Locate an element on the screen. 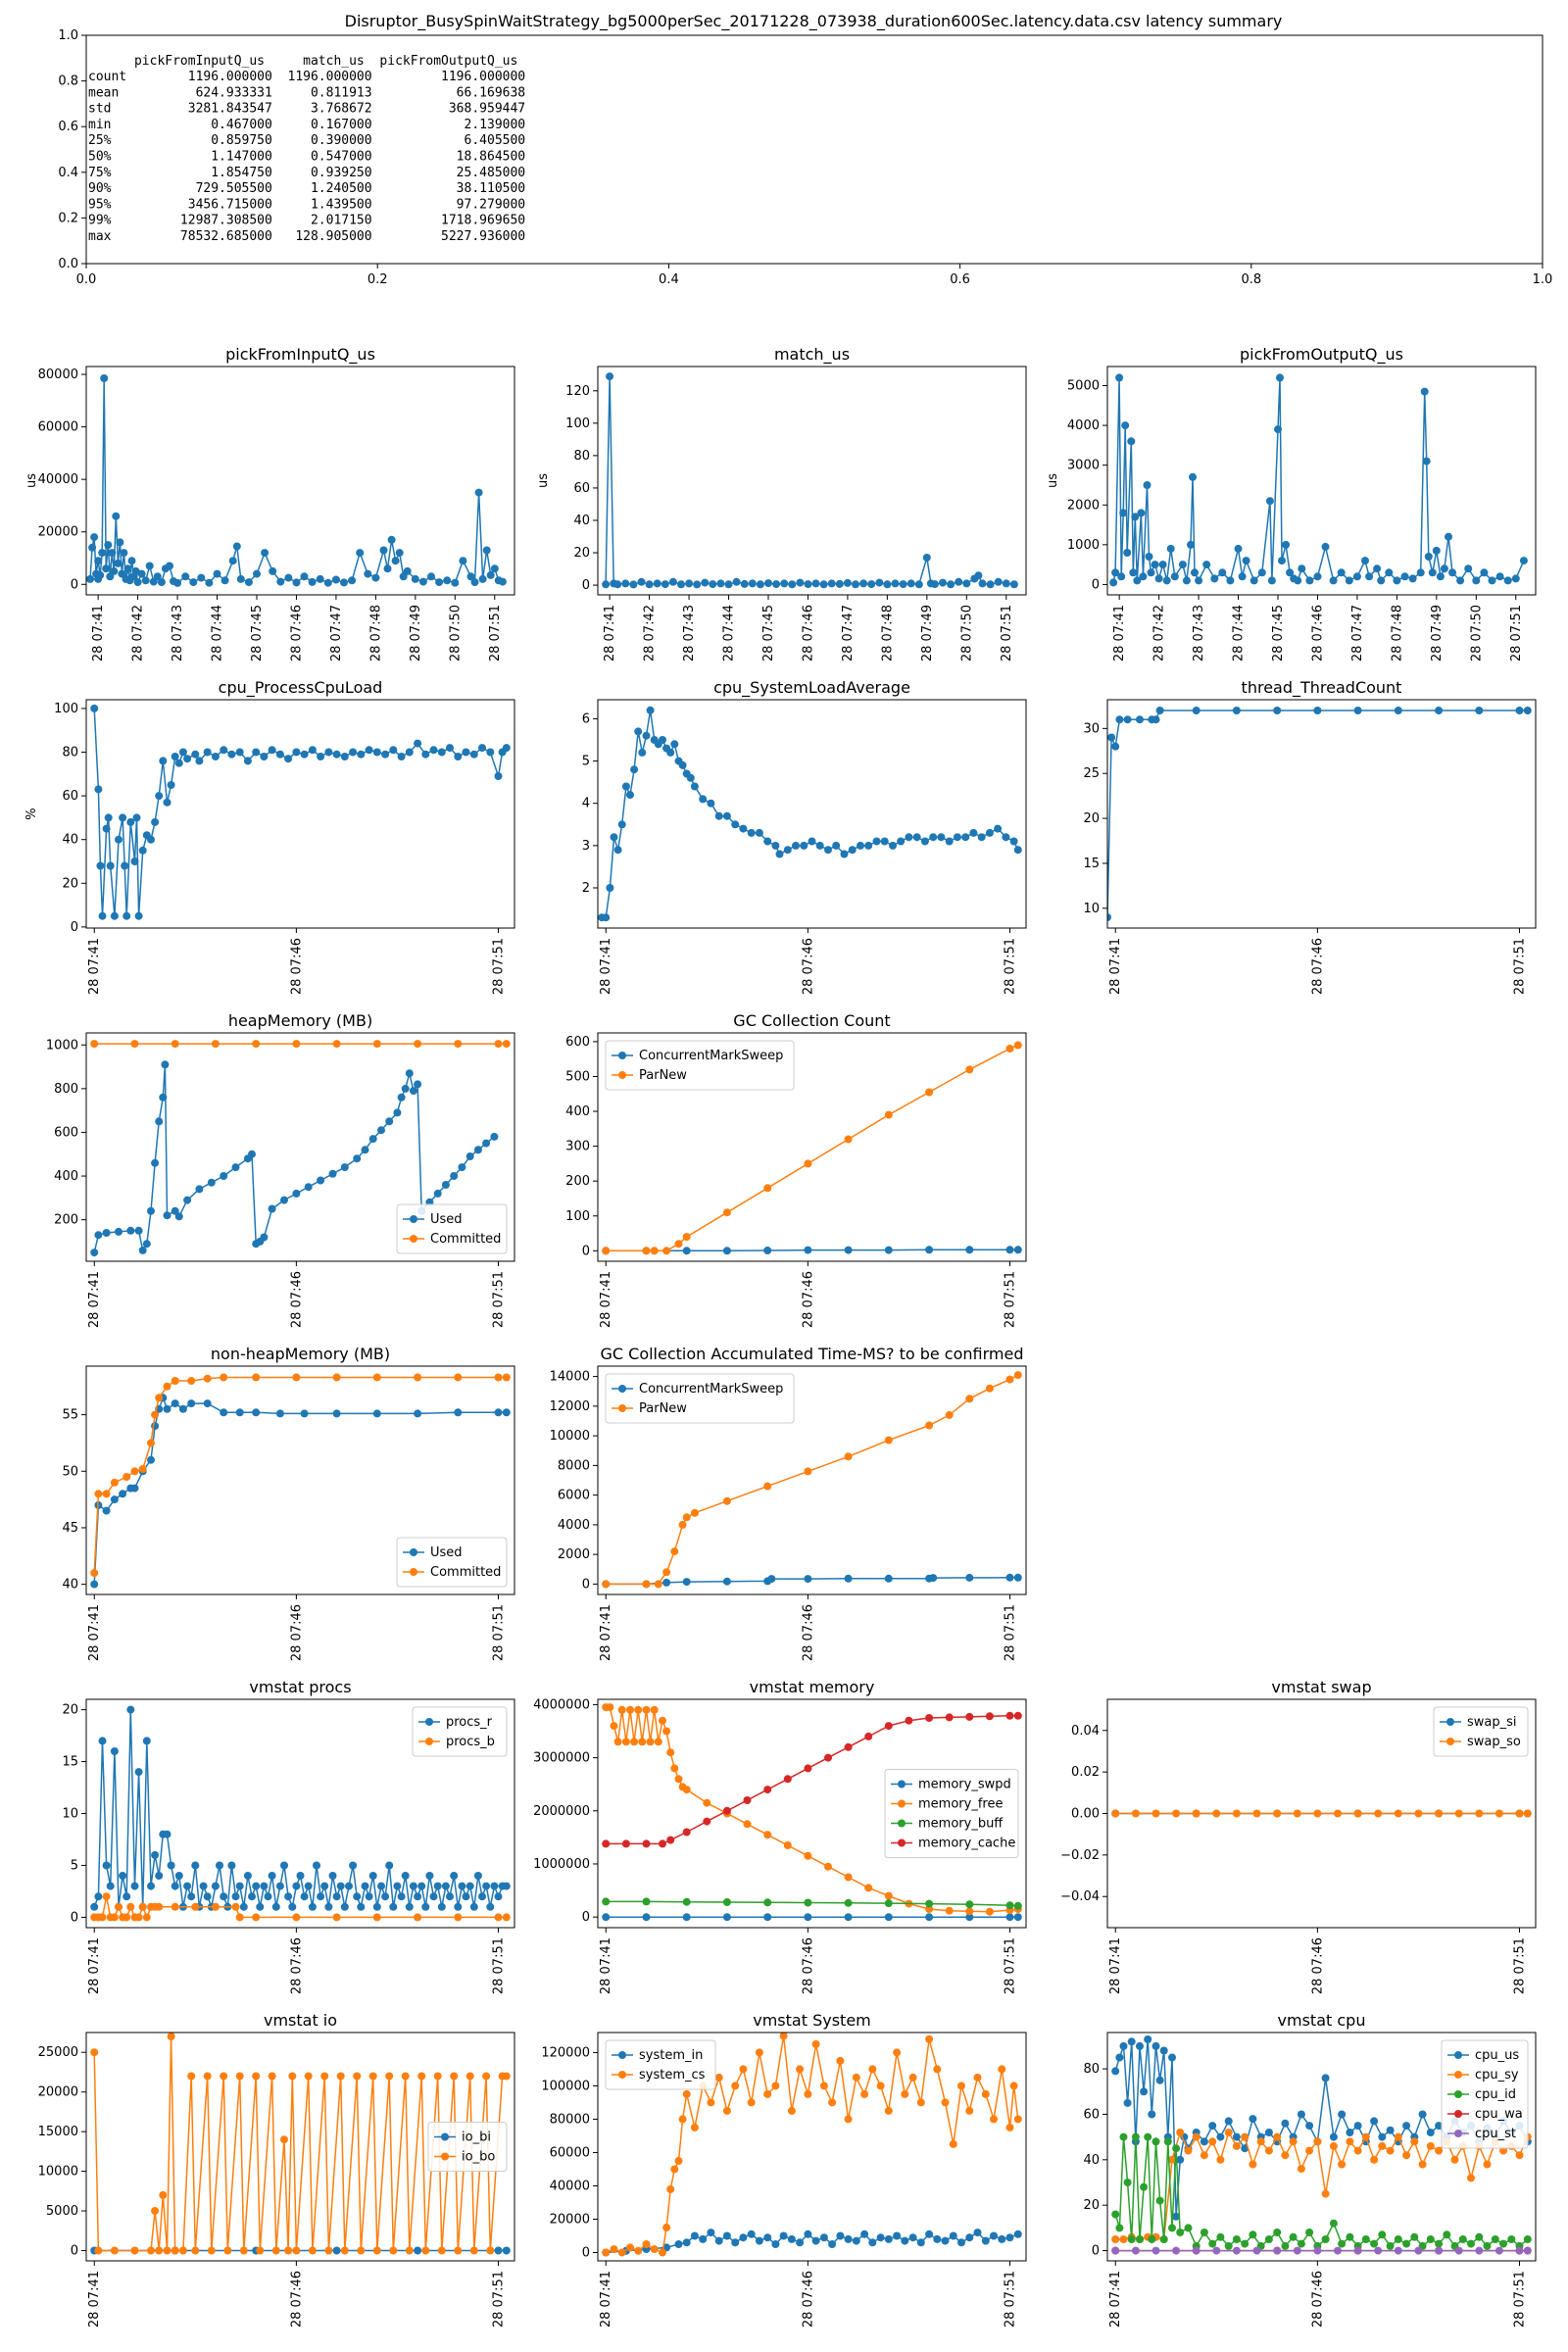 Image resolution: width=1568 pixels, height=2352 pixels. legend-label: ConcurrentMarkSweep is located at coordinates (711, 1056).